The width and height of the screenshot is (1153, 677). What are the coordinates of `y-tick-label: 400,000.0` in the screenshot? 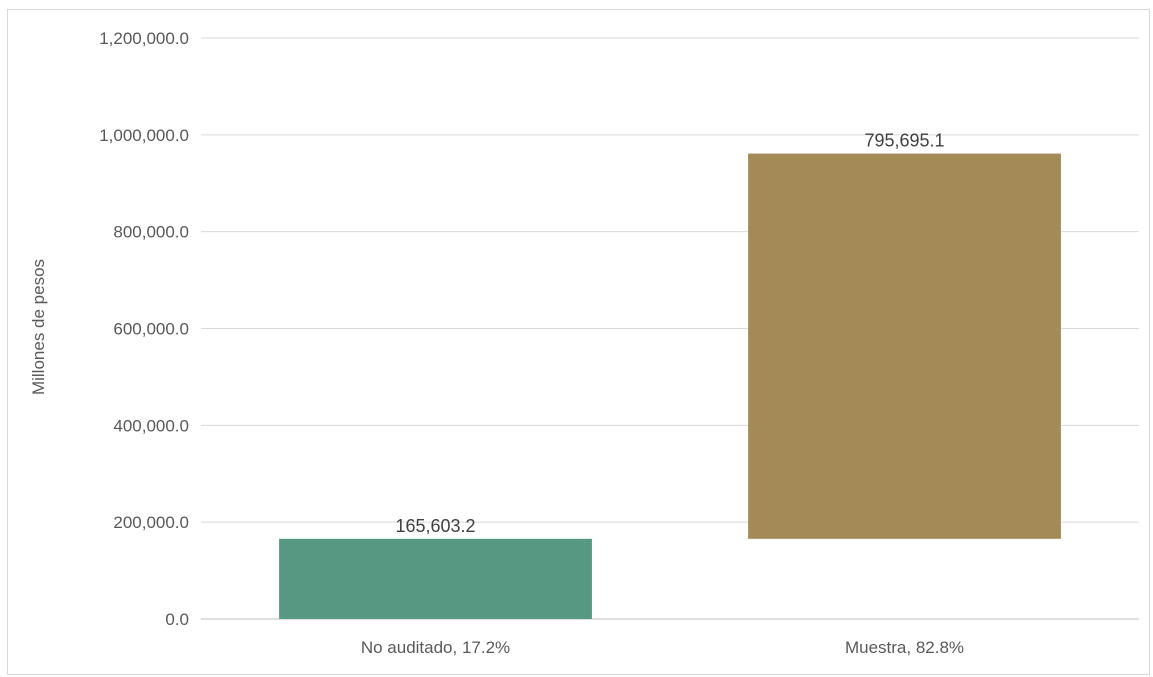 It's located at (151, 425).